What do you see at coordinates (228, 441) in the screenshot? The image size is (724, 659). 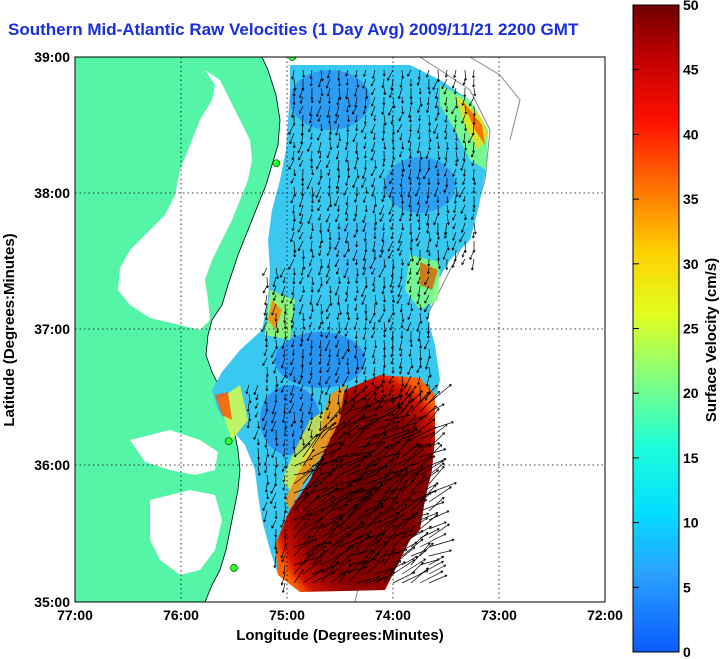 I see `station-marker` at bounding box center [228, 441].